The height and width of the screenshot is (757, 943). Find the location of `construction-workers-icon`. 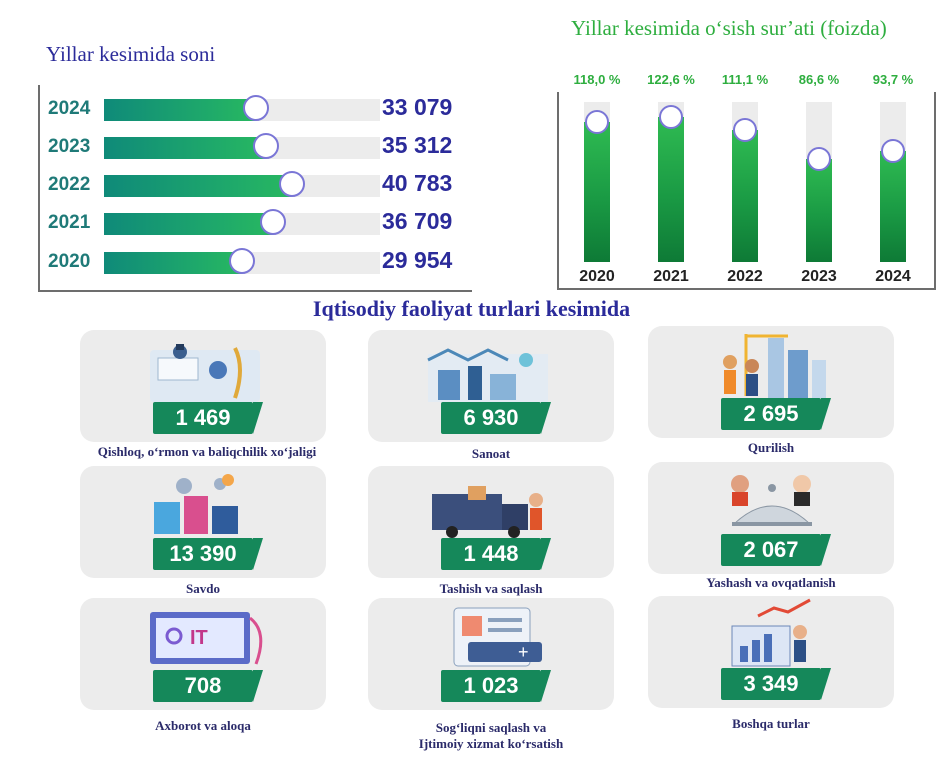

construction-workers-icon is located at coordinates (774, 366).